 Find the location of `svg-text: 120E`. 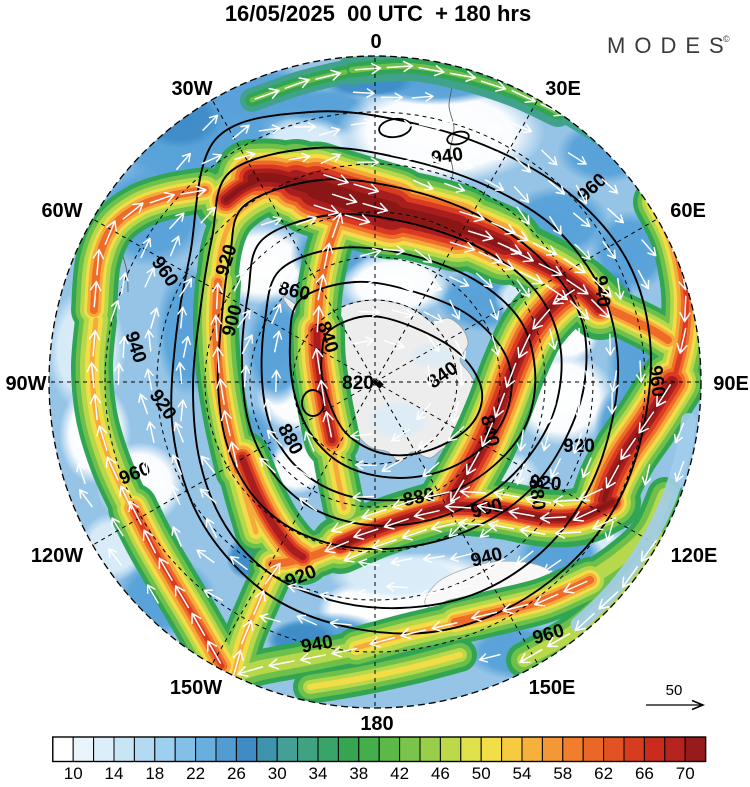

svg-text: 120E is located at coordinates (694, 556).